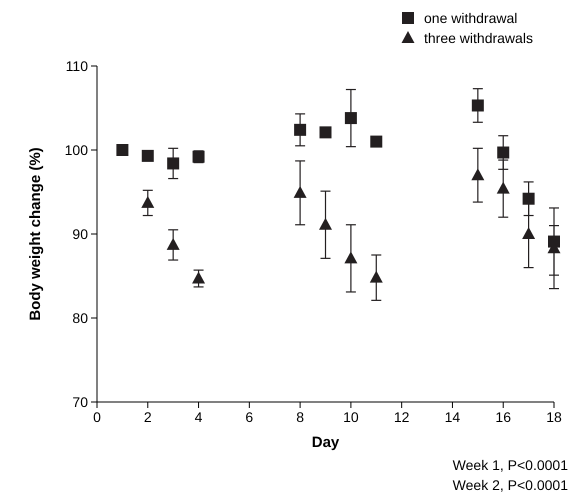  Describe the element at coordinates (198, 417) in the screenshot. I see `x-tick-label: 4` at that location.